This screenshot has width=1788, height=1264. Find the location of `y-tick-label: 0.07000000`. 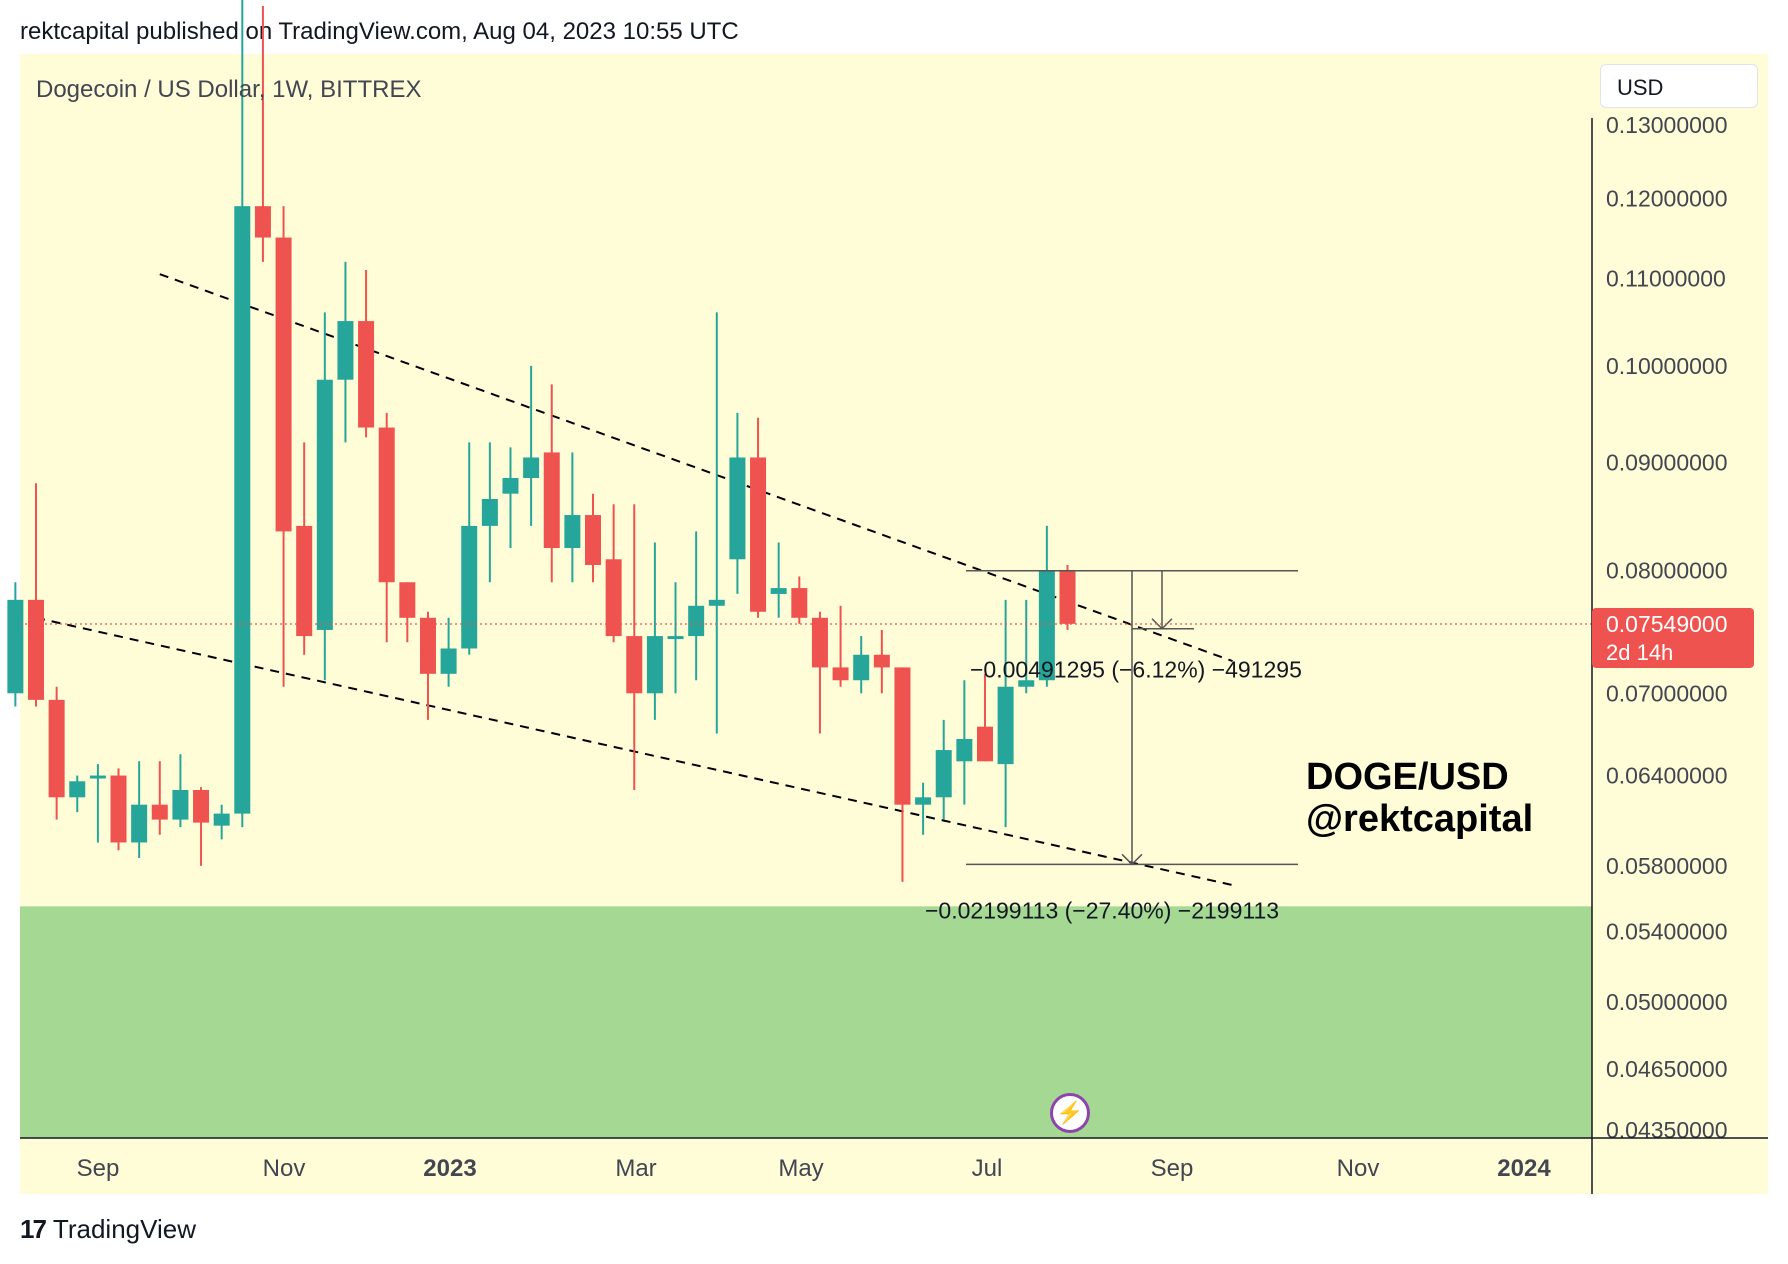

y-tick-label: 0.07000000 is located at coordinates (1667, 693).